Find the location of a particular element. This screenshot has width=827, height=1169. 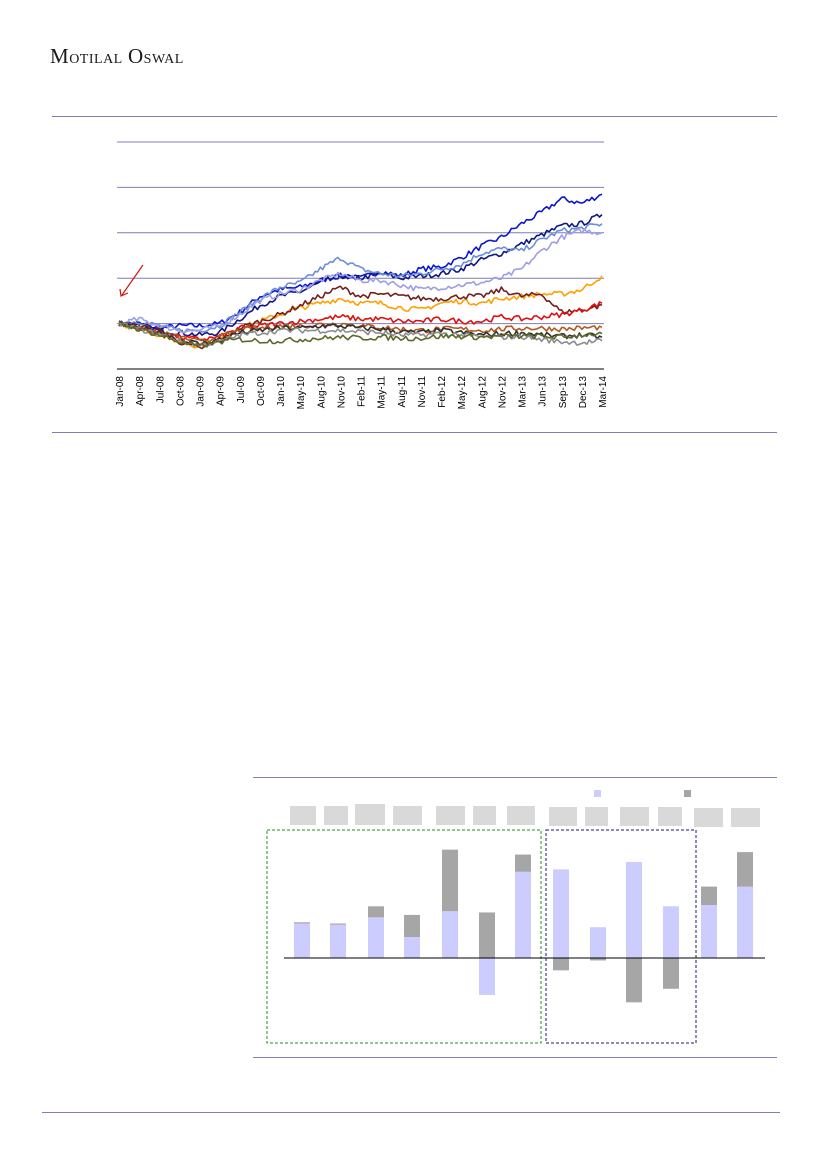

x-tick-label: Feb-11 is located at coordinates (362, 391).